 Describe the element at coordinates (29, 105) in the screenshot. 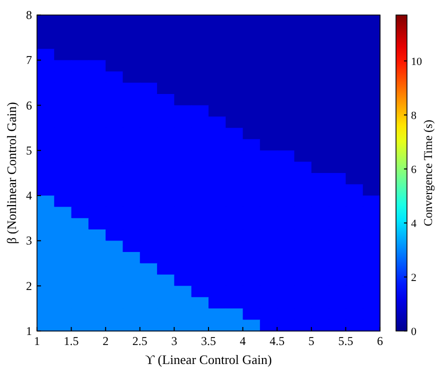

I see `y-tick-label: 6` at that location.